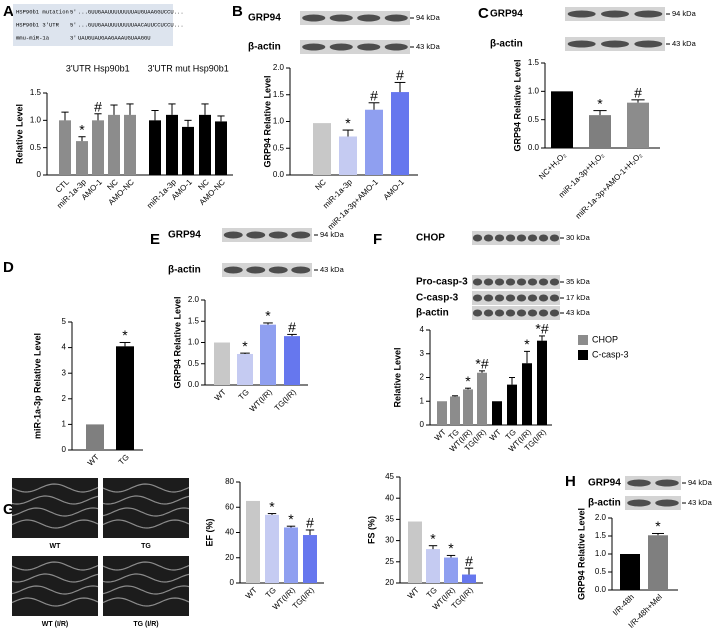 The image size is (724, 633). What do you see at coordinates (37, 386) in the screenshot?
I see `y-axis-label: miR-1a-3p Relative Level` at bounding box center [37, 386].